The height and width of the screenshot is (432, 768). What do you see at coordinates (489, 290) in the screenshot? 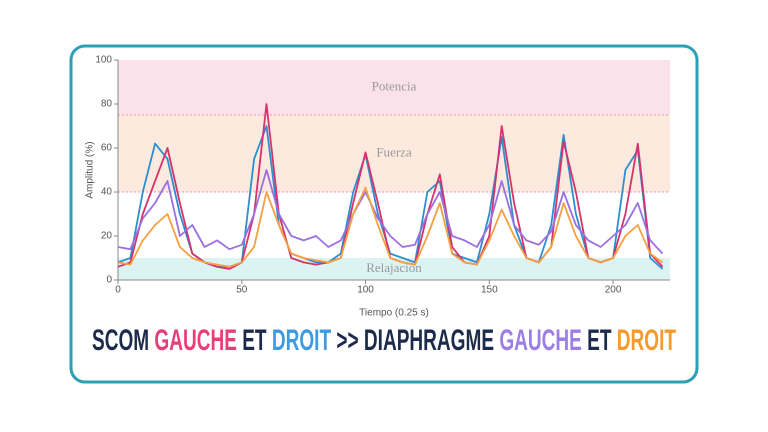
I see `x-tick-label: 150` at bounding box center [489, 290].